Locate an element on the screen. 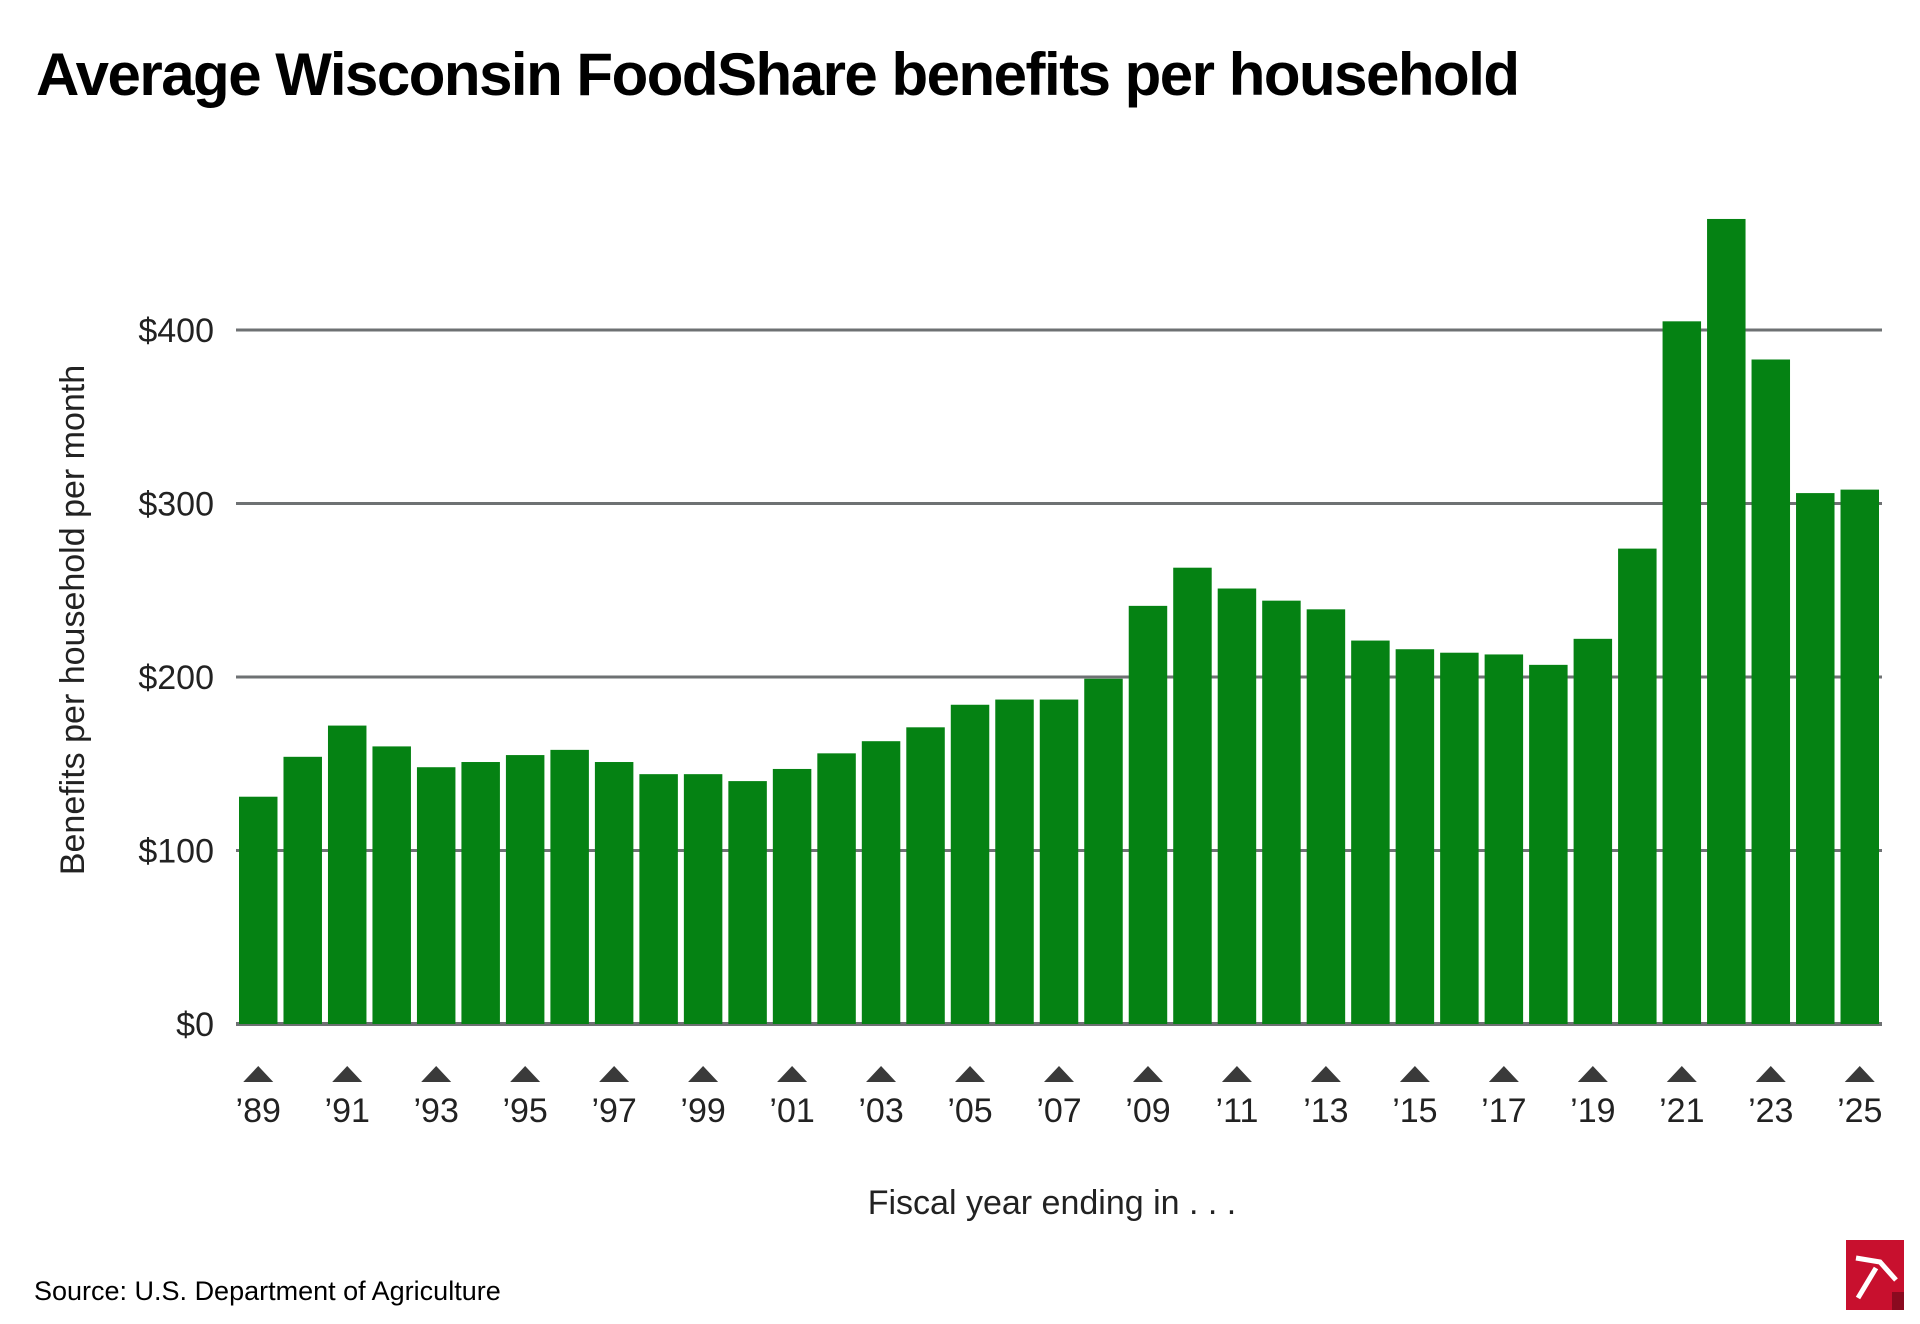 The height and width of the screenshot is (1324, 1920). bar-1999 is located at coordinates (703, 899).